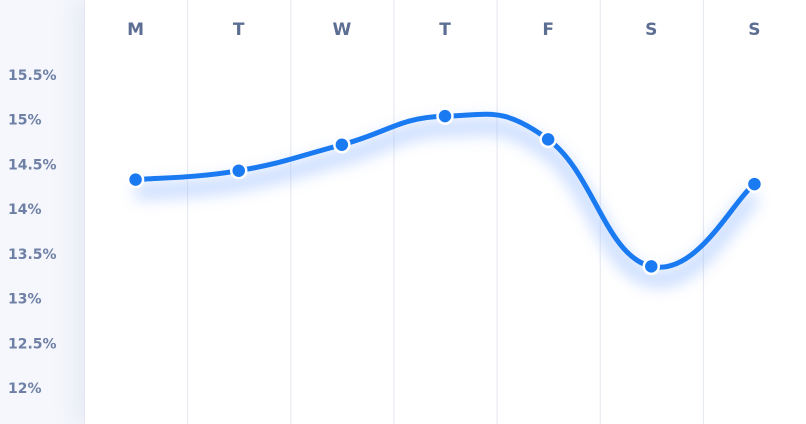  What do you see at coordinates (32, 344) in the screenshot?
I see `y-tick-label: 12.5%` at bounding box center [32, 344].